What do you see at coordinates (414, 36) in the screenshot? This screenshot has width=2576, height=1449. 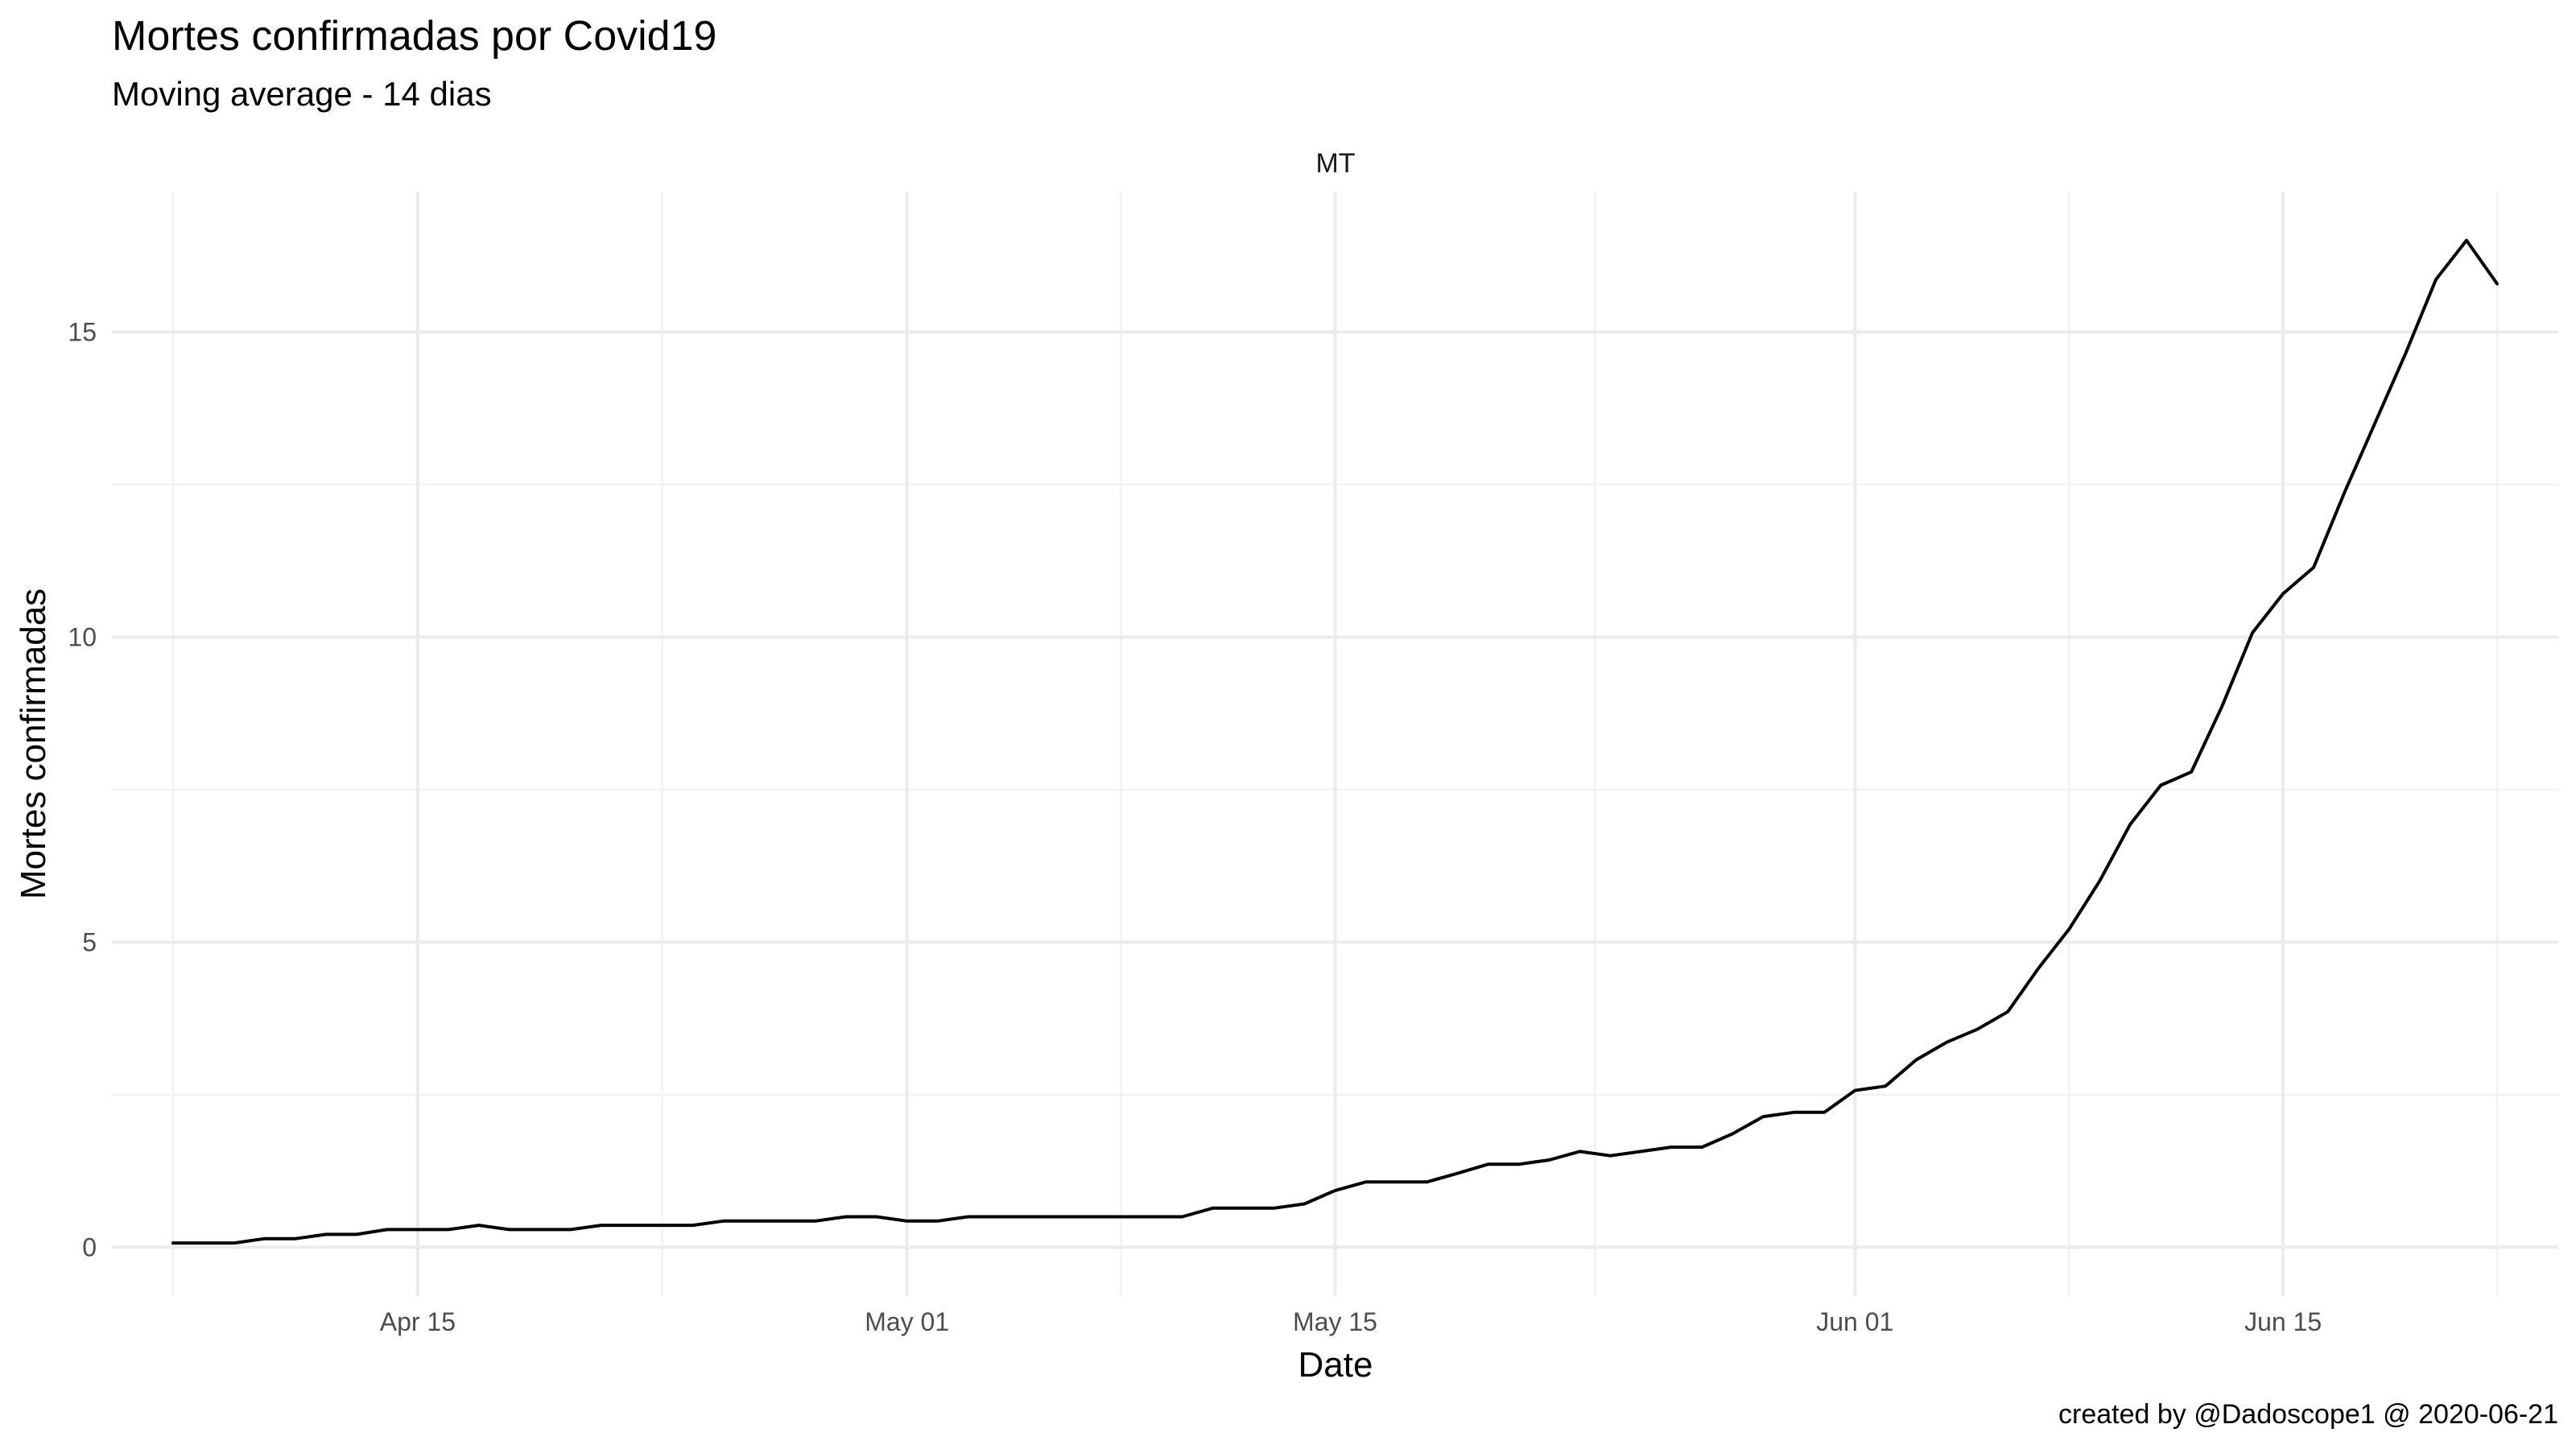 I see `chart-title: Mortes confirmadas por Covid19` at bounding box center [414, 36].